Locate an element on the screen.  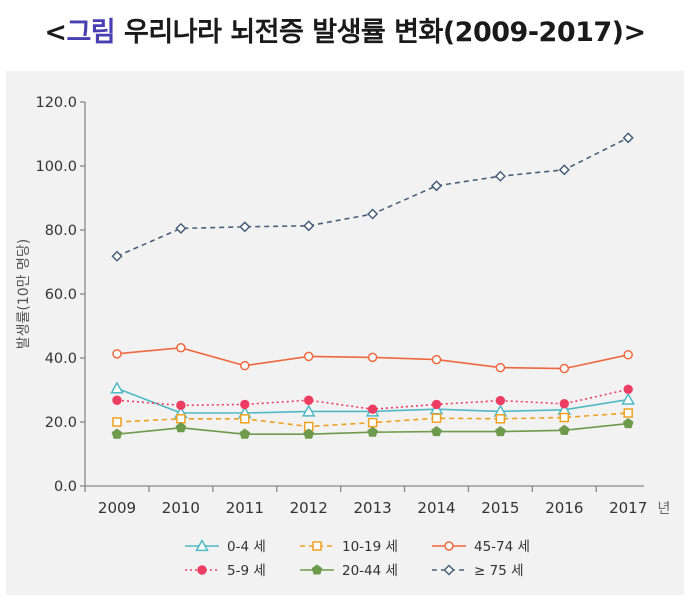
y-tick-label: 60.0 is located at coordinates (61, 295).